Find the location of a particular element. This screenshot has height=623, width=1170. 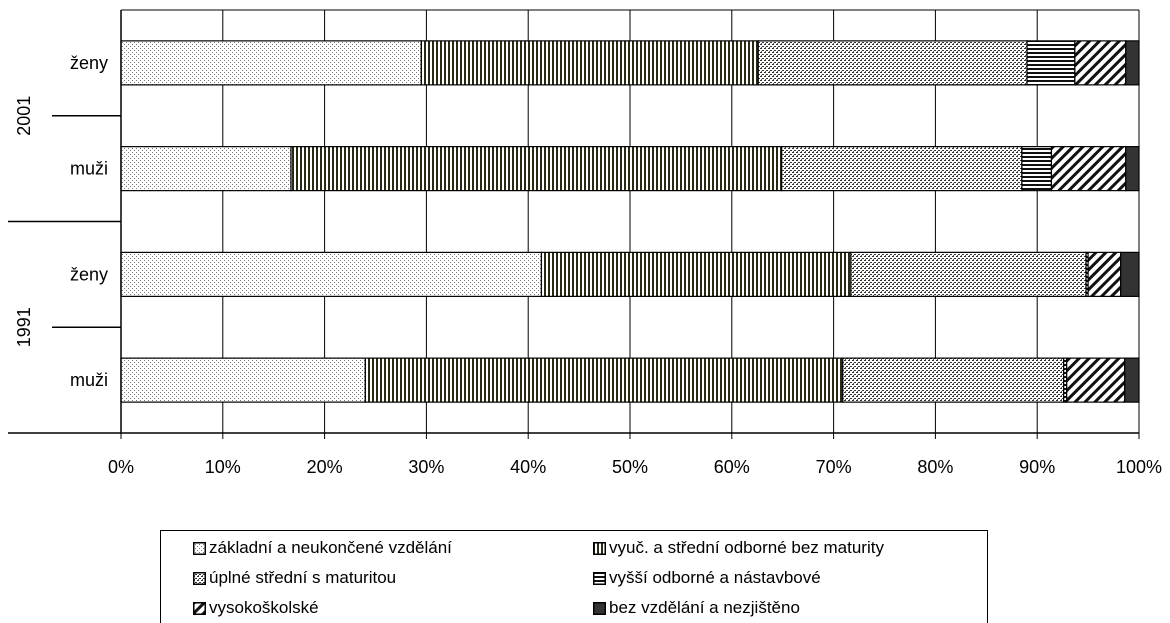

legend-item: úplné střední s maturitou is located at coordinates (294, 578).